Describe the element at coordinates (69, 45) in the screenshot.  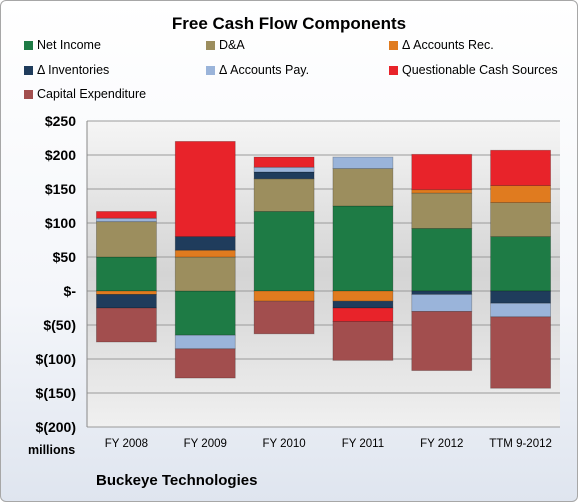
I see `legend-label: Net Income` at that location.